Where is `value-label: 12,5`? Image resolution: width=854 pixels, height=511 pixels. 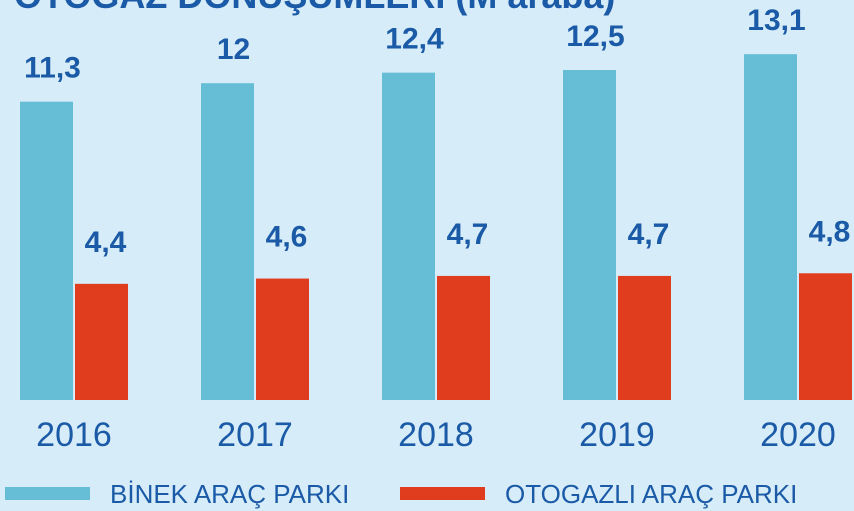
value-label: 12,5 is located at coordinates (595, 36).